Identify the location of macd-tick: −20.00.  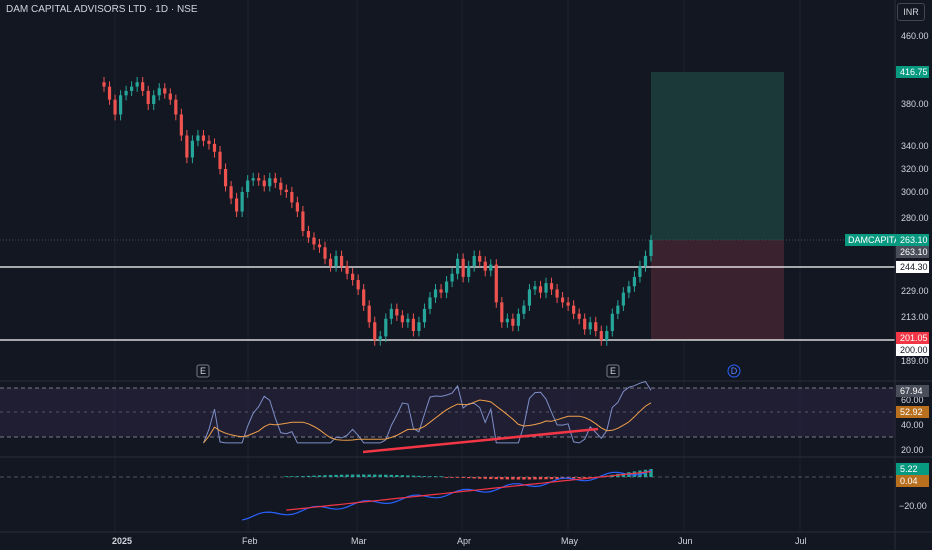
(913, 506).